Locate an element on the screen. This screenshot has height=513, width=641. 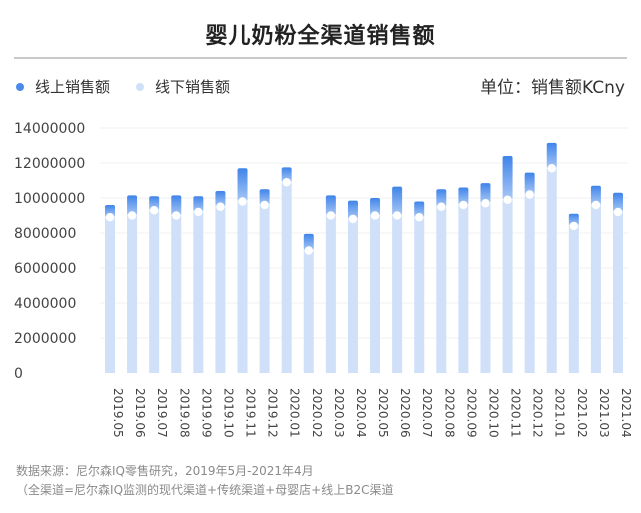
footnote-source: 数据来源：尼尔森IQ零售研究，2019年5月-2021年4月 is located at coordinates (165, 471).